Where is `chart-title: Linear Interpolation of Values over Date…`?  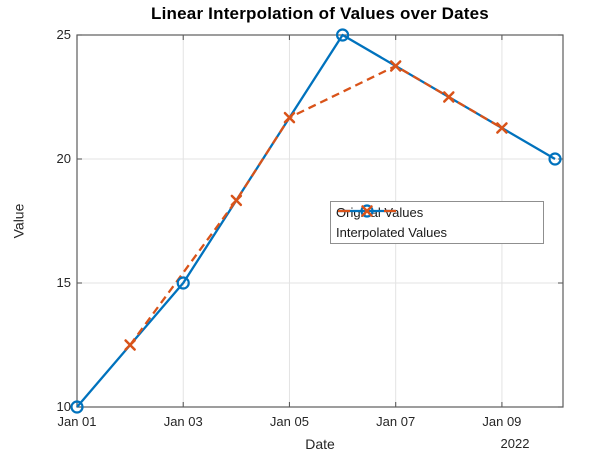 chart-title: Linear Interpolation of Values over Date… is located at coordinates (320, 13).